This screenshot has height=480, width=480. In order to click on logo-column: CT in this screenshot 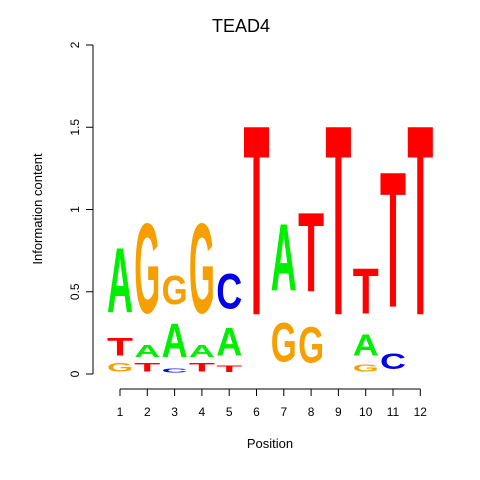, I will do `click(393, 252)`.